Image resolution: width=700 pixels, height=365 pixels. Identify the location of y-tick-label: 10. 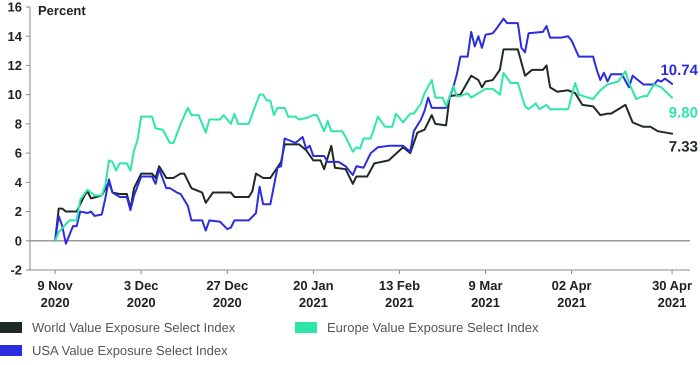
(15, 94).